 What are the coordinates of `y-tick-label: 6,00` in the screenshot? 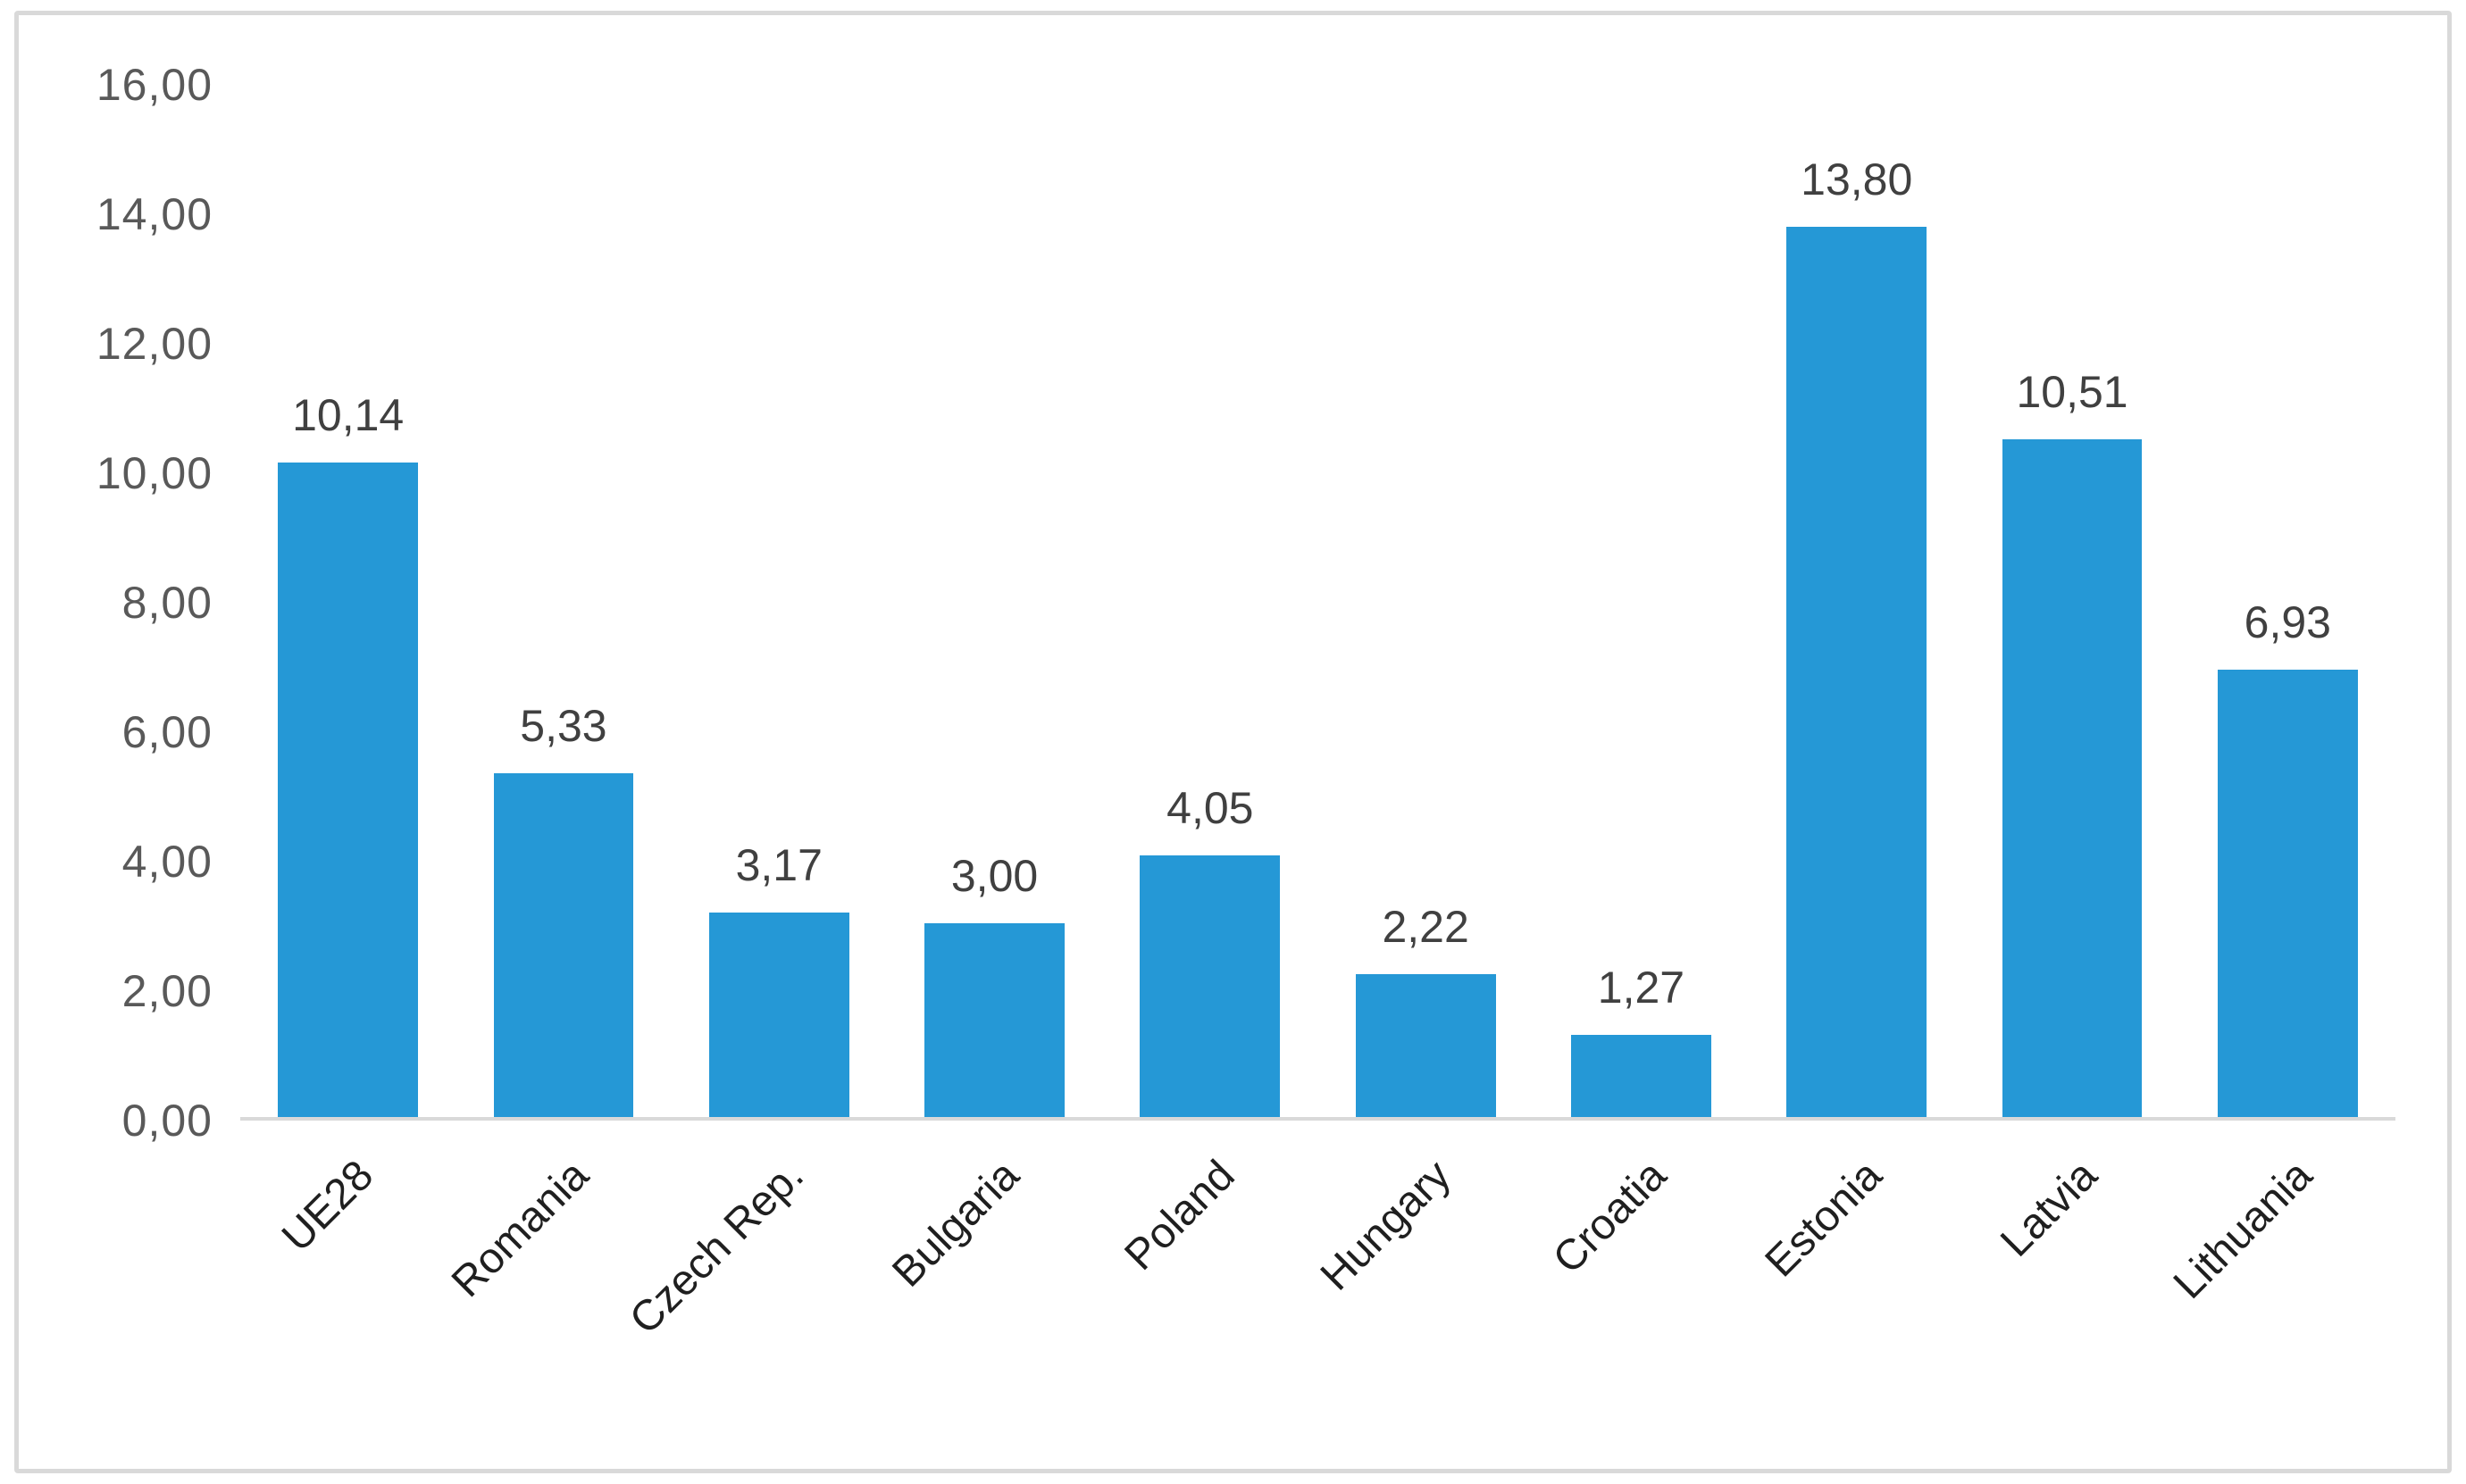 It's located at (167, 732).